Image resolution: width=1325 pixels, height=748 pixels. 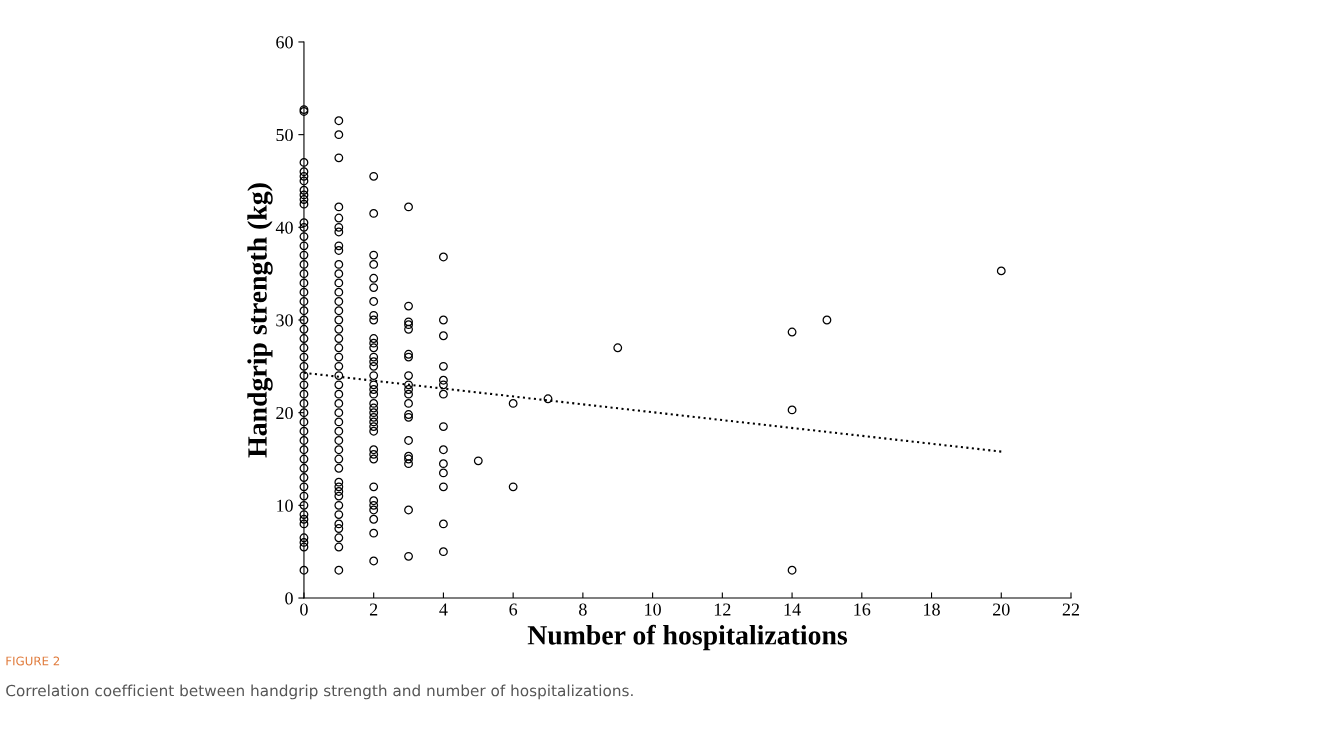 I want to click on x-tick-label: 14, so click(x=792, y=609).